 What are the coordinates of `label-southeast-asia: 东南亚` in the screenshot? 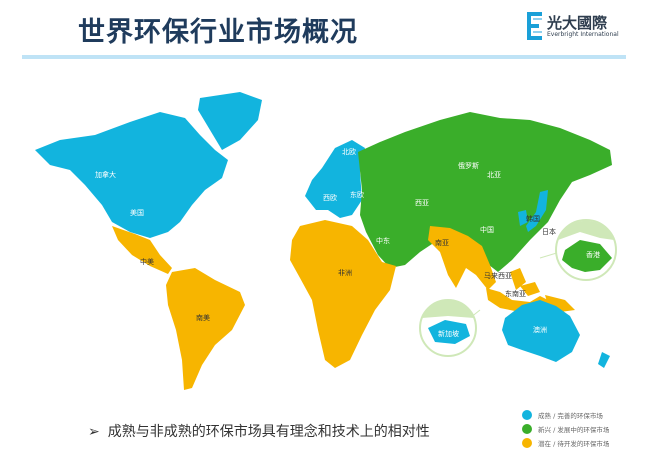 It's located at (515, 293).